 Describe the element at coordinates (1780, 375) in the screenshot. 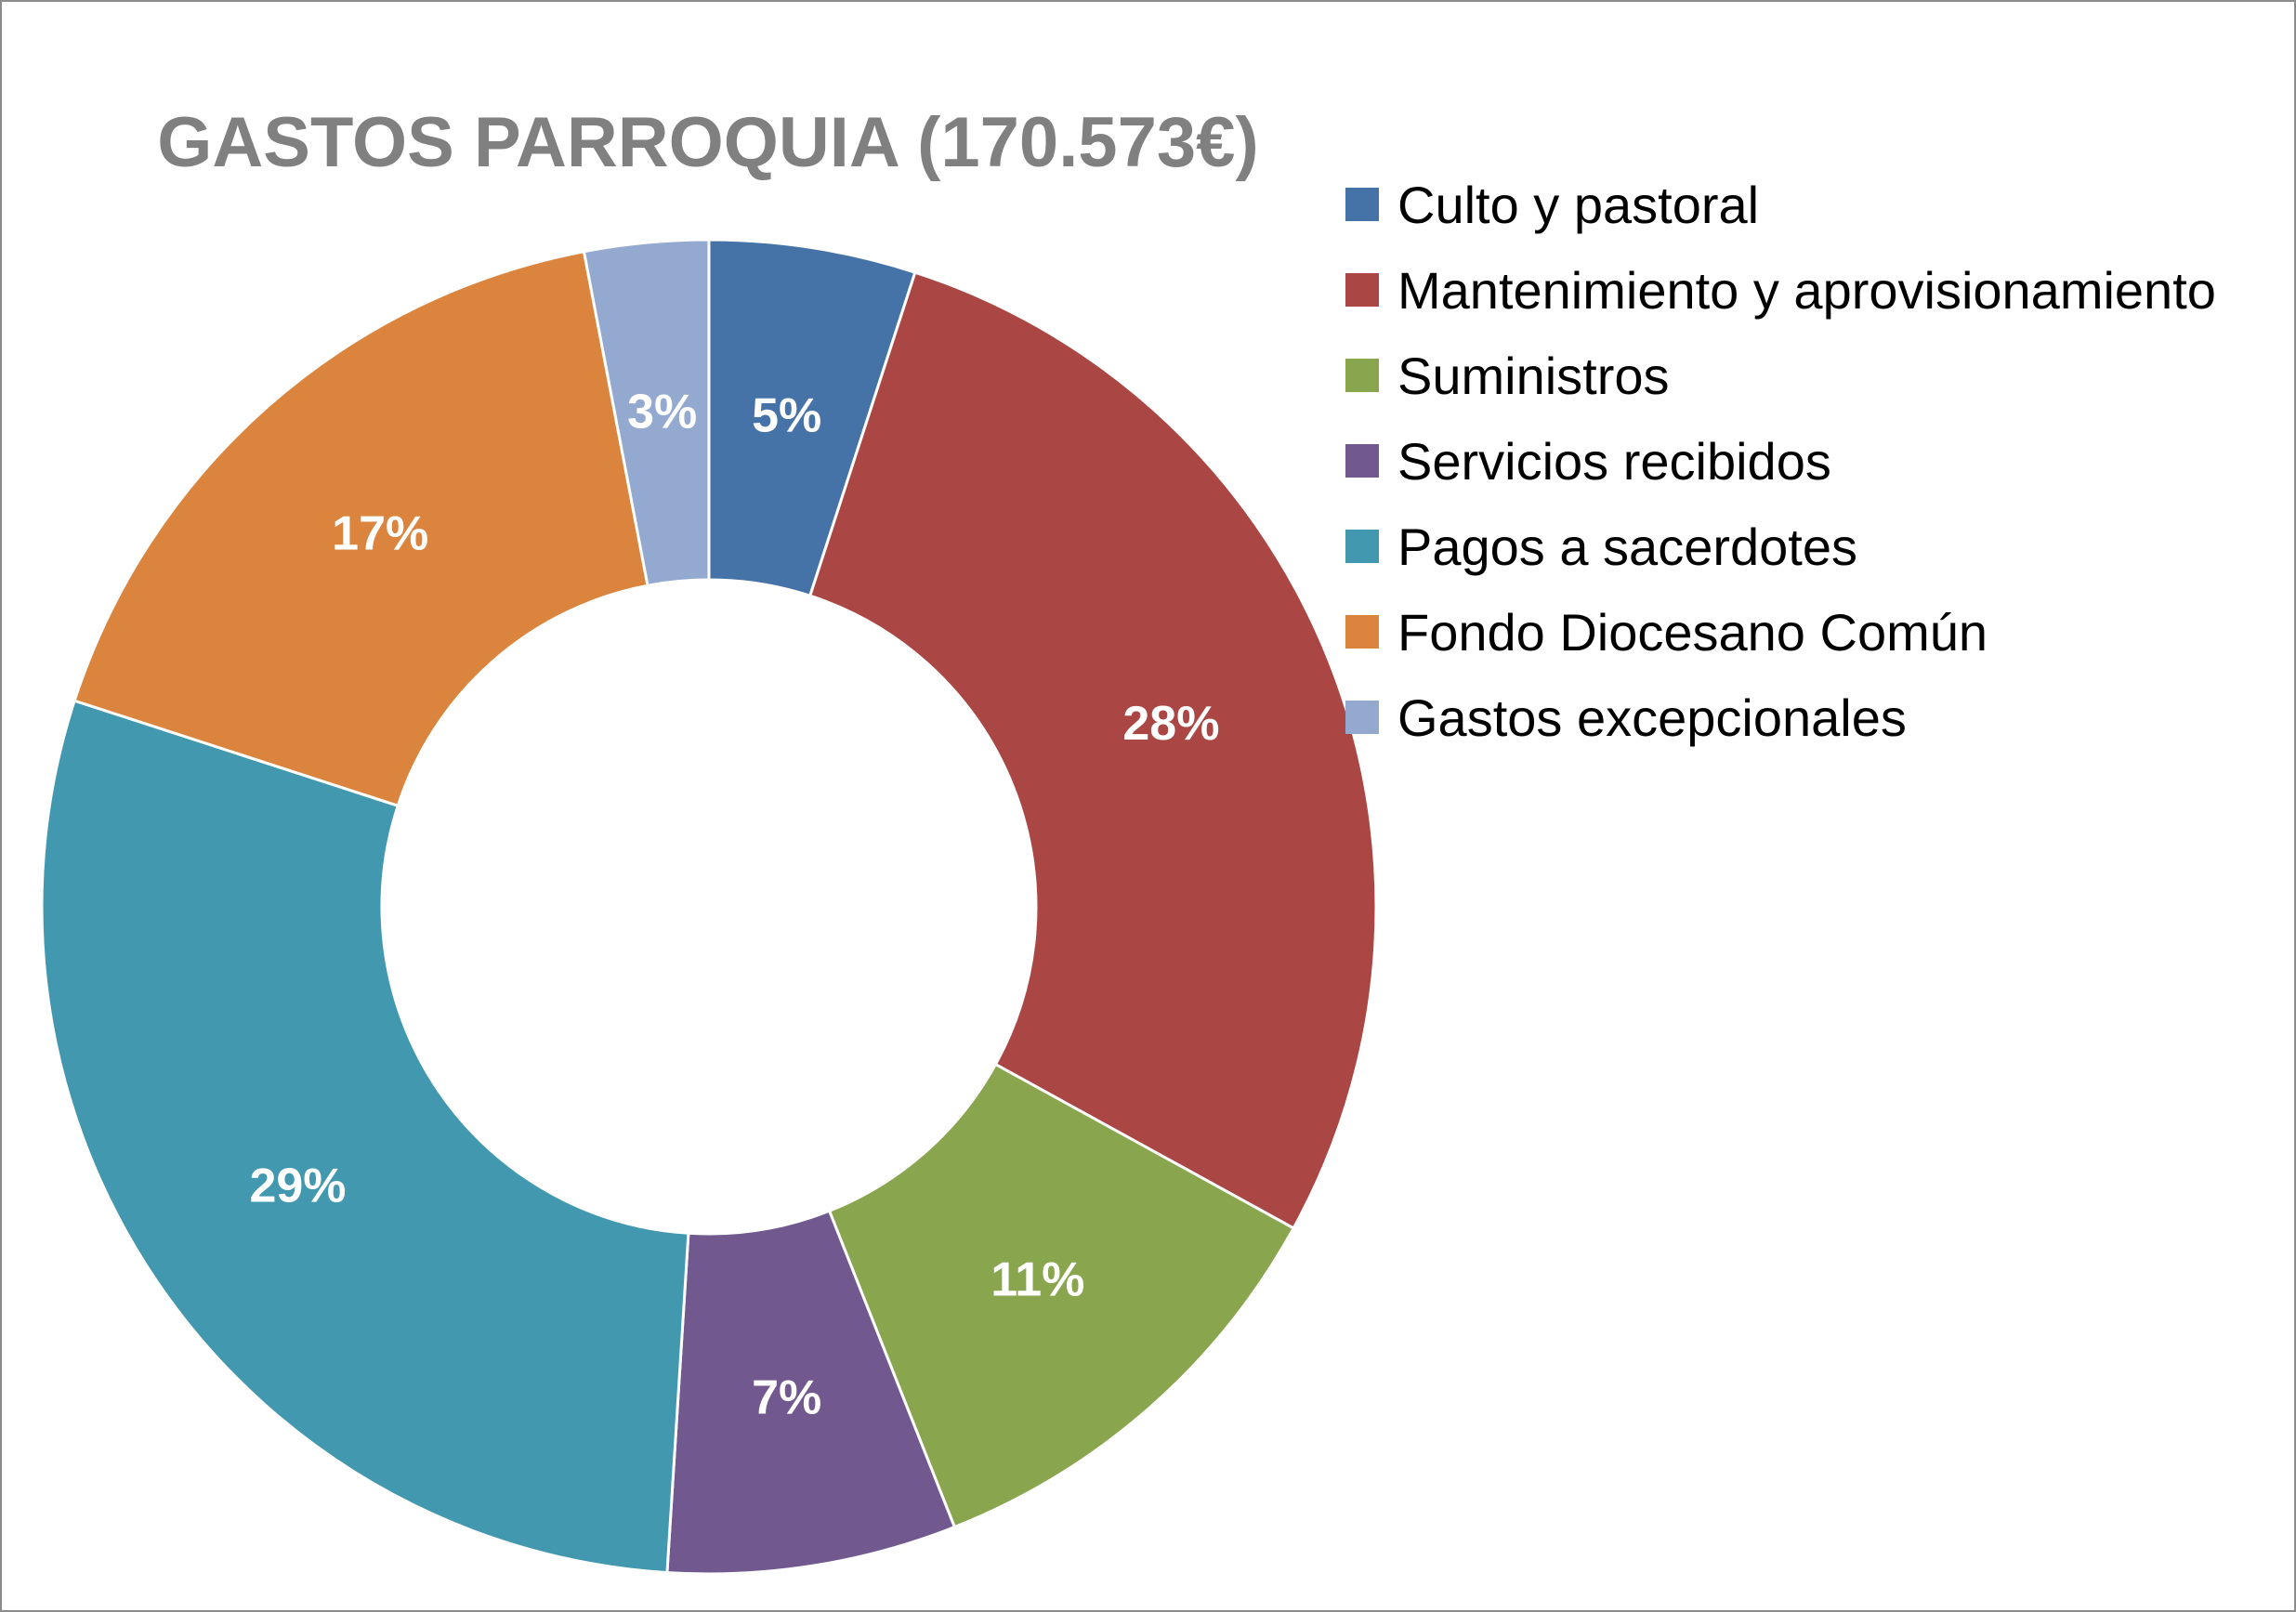

I see `legend-item: Suministros` at that location.